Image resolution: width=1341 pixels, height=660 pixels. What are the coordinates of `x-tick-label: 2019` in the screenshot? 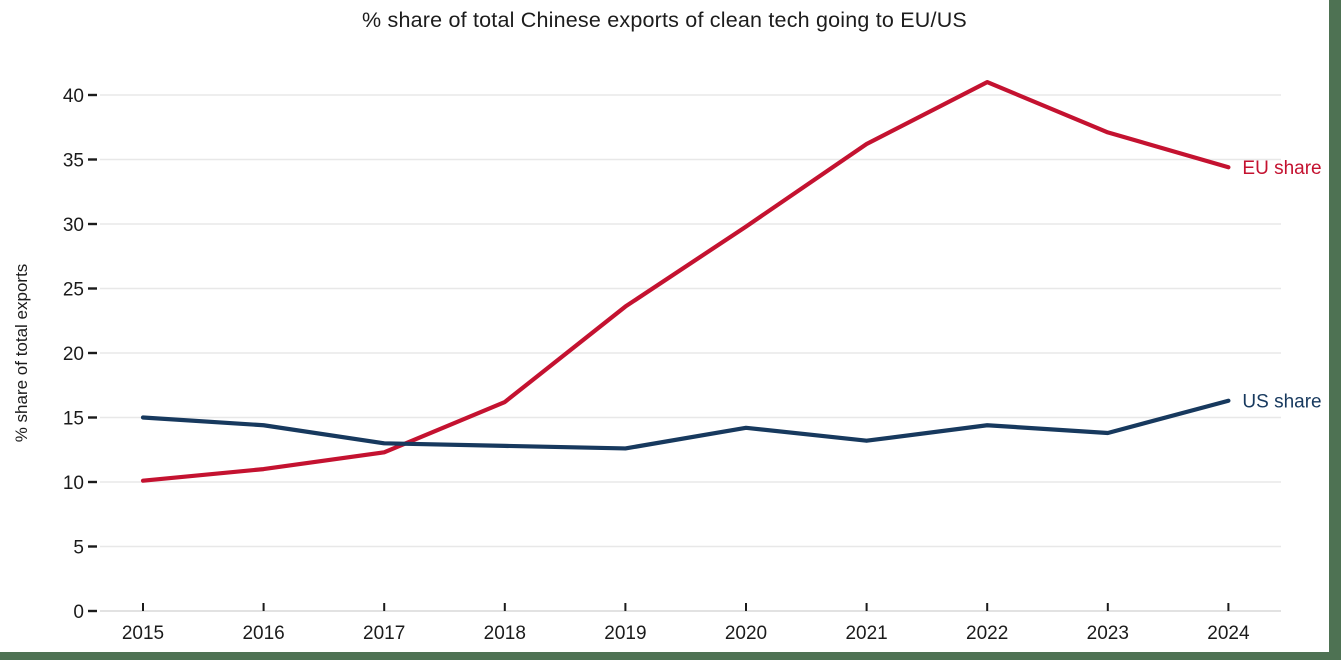 It's located at (625, 633).